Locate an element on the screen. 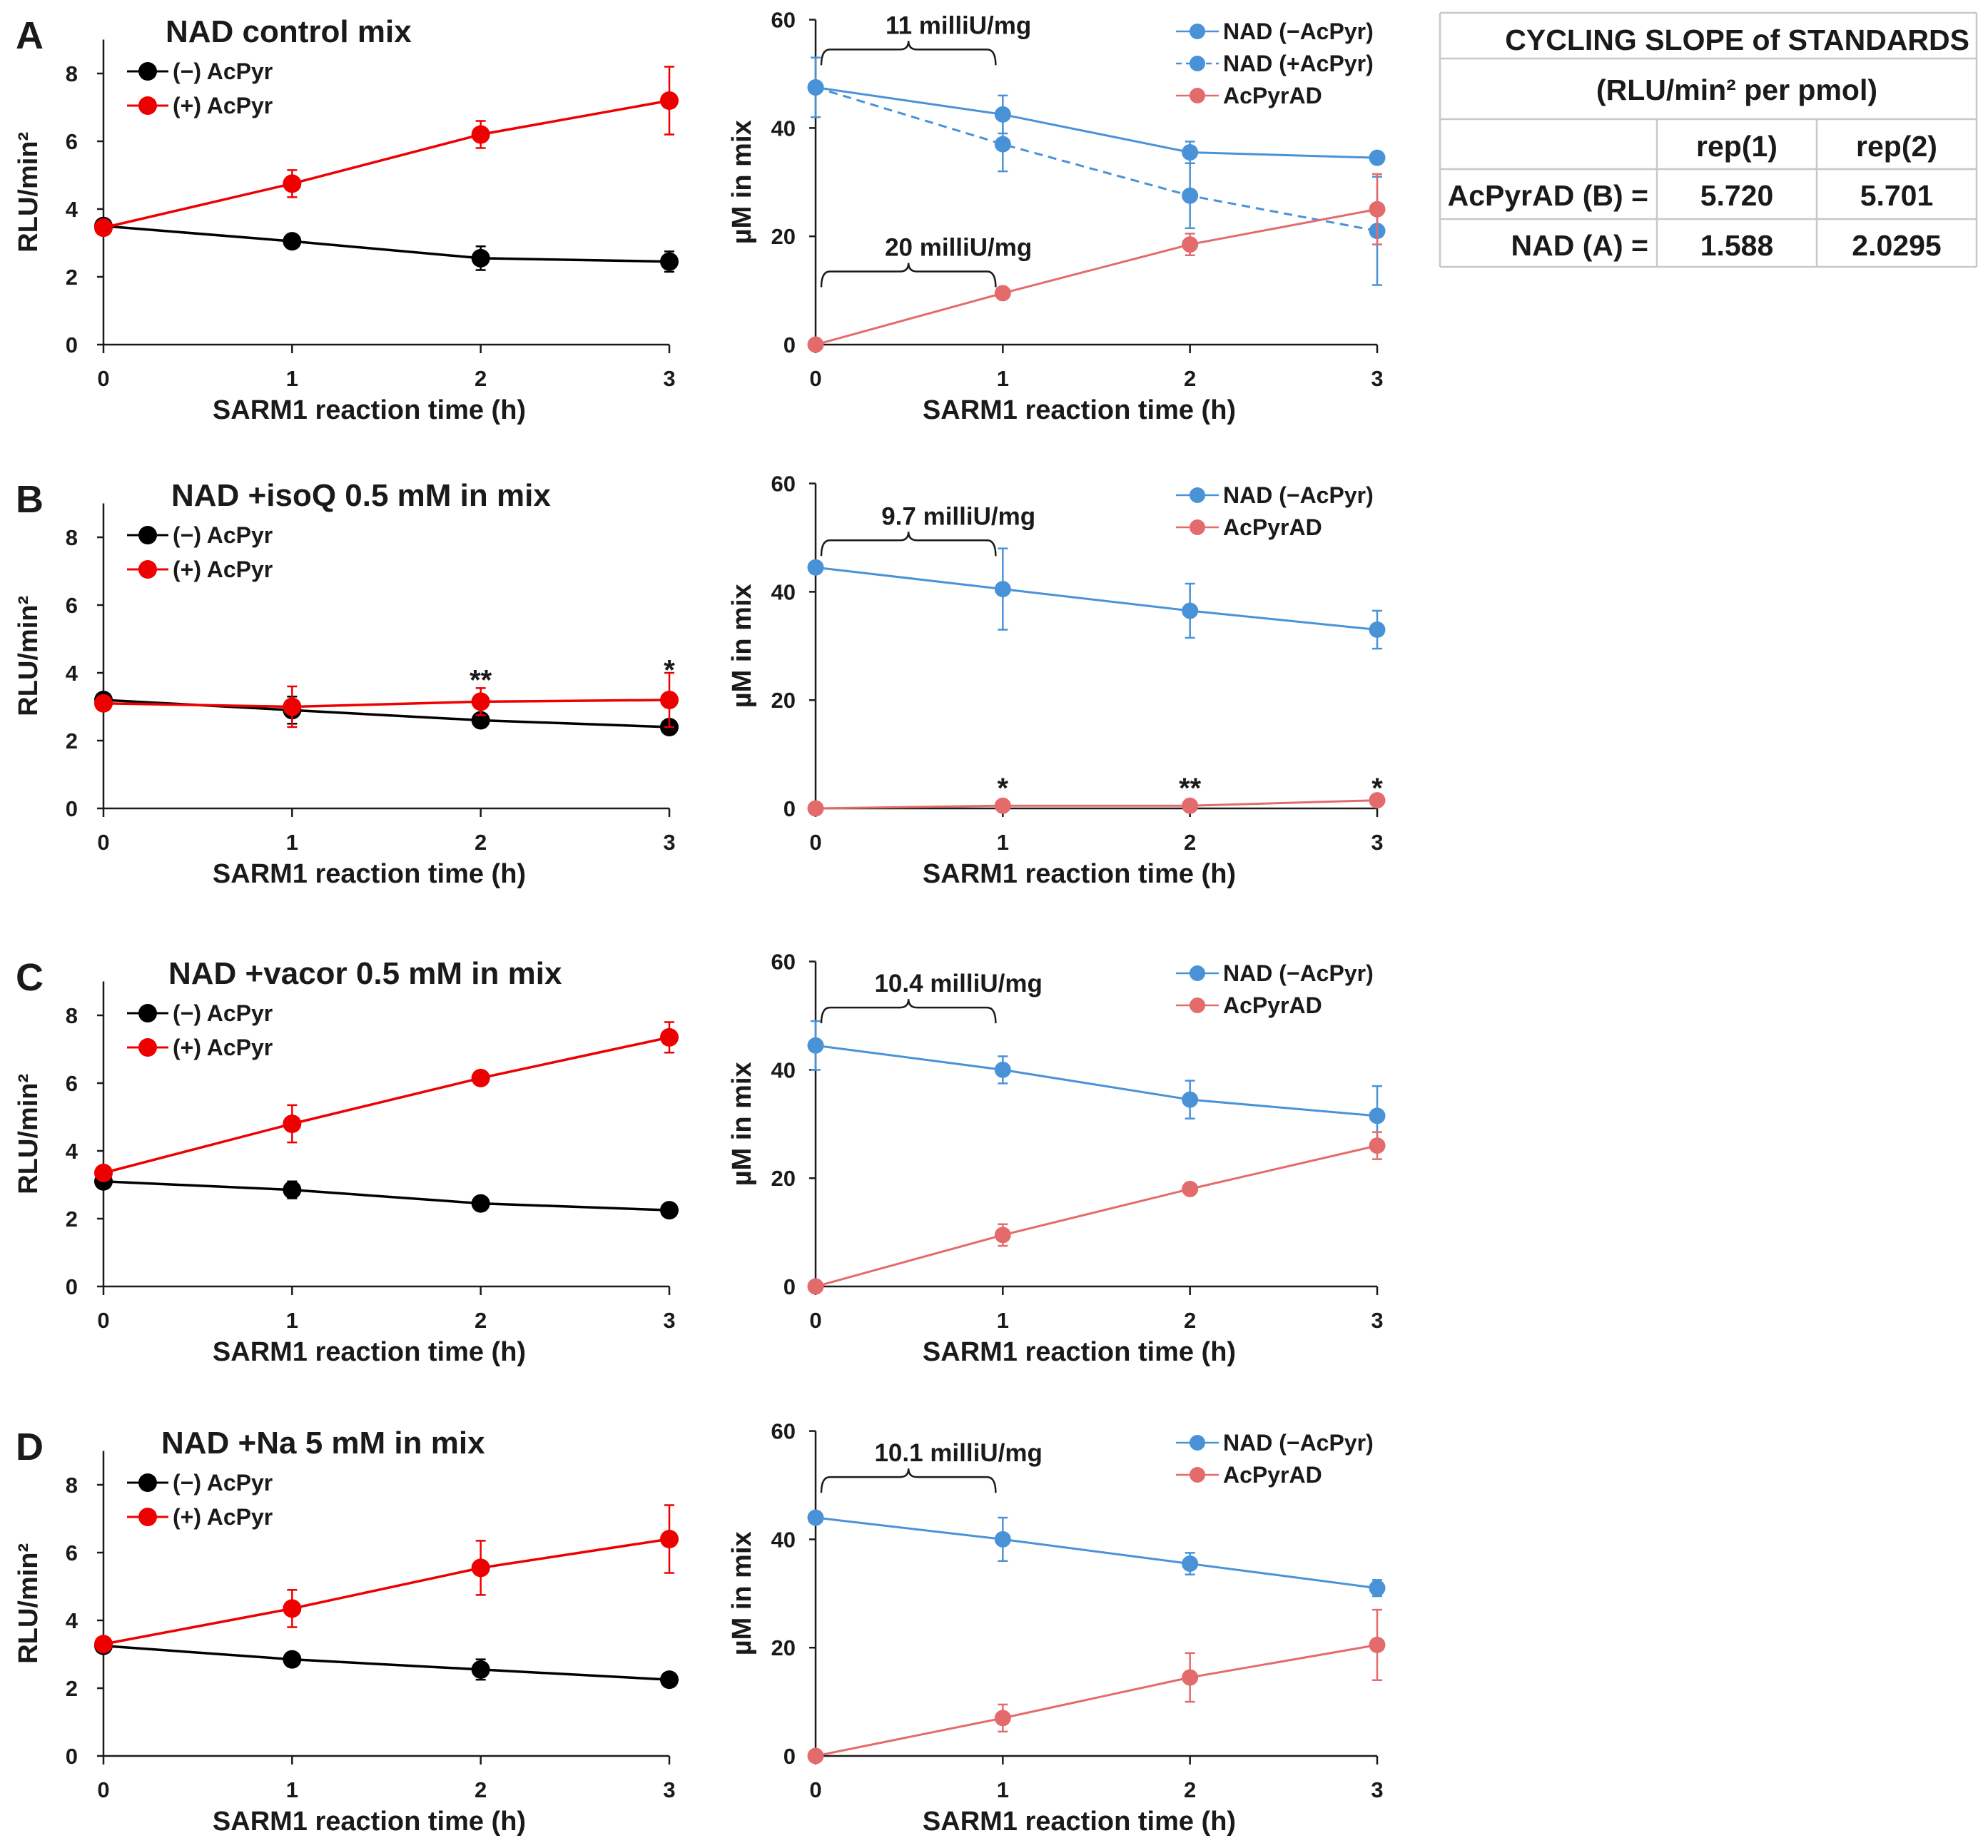 The image size is (1988, 1848). panel-title: NAD +isoQ 0.5 mM in mix is located at coordinates (361, 496).